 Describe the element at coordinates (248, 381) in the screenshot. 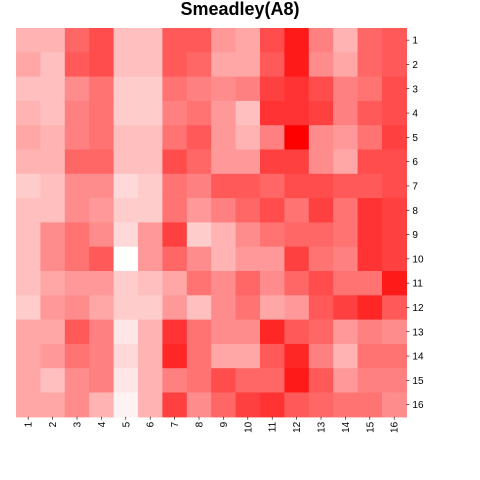

I see `heatmap-cell-r15-c10` at that location.